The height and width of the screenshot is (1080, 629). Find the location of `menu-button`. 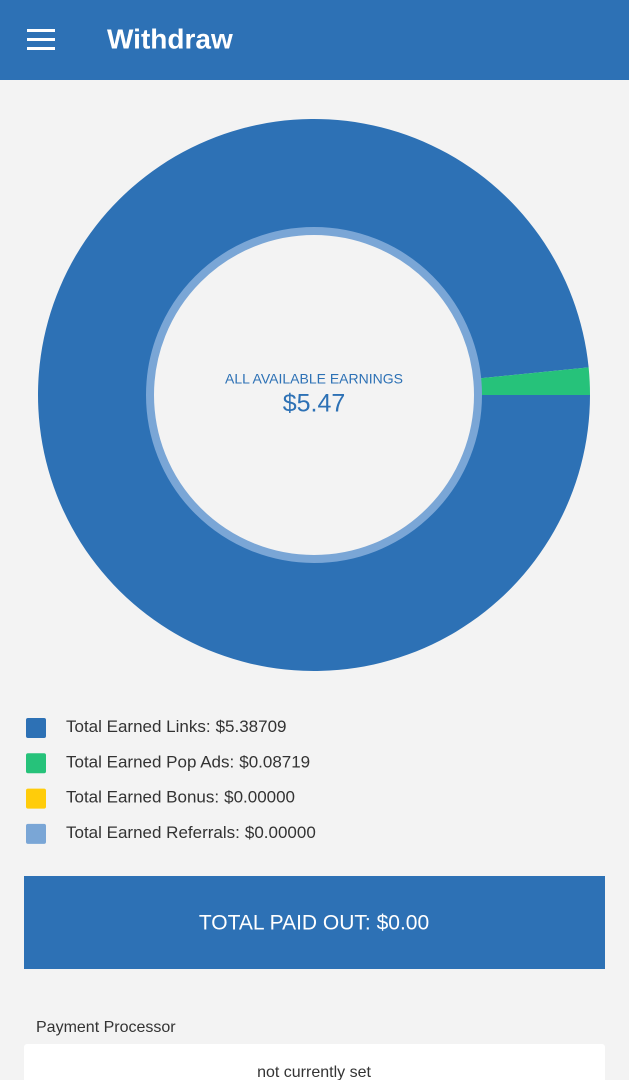

menu-button is located at coordinates (41, 39).